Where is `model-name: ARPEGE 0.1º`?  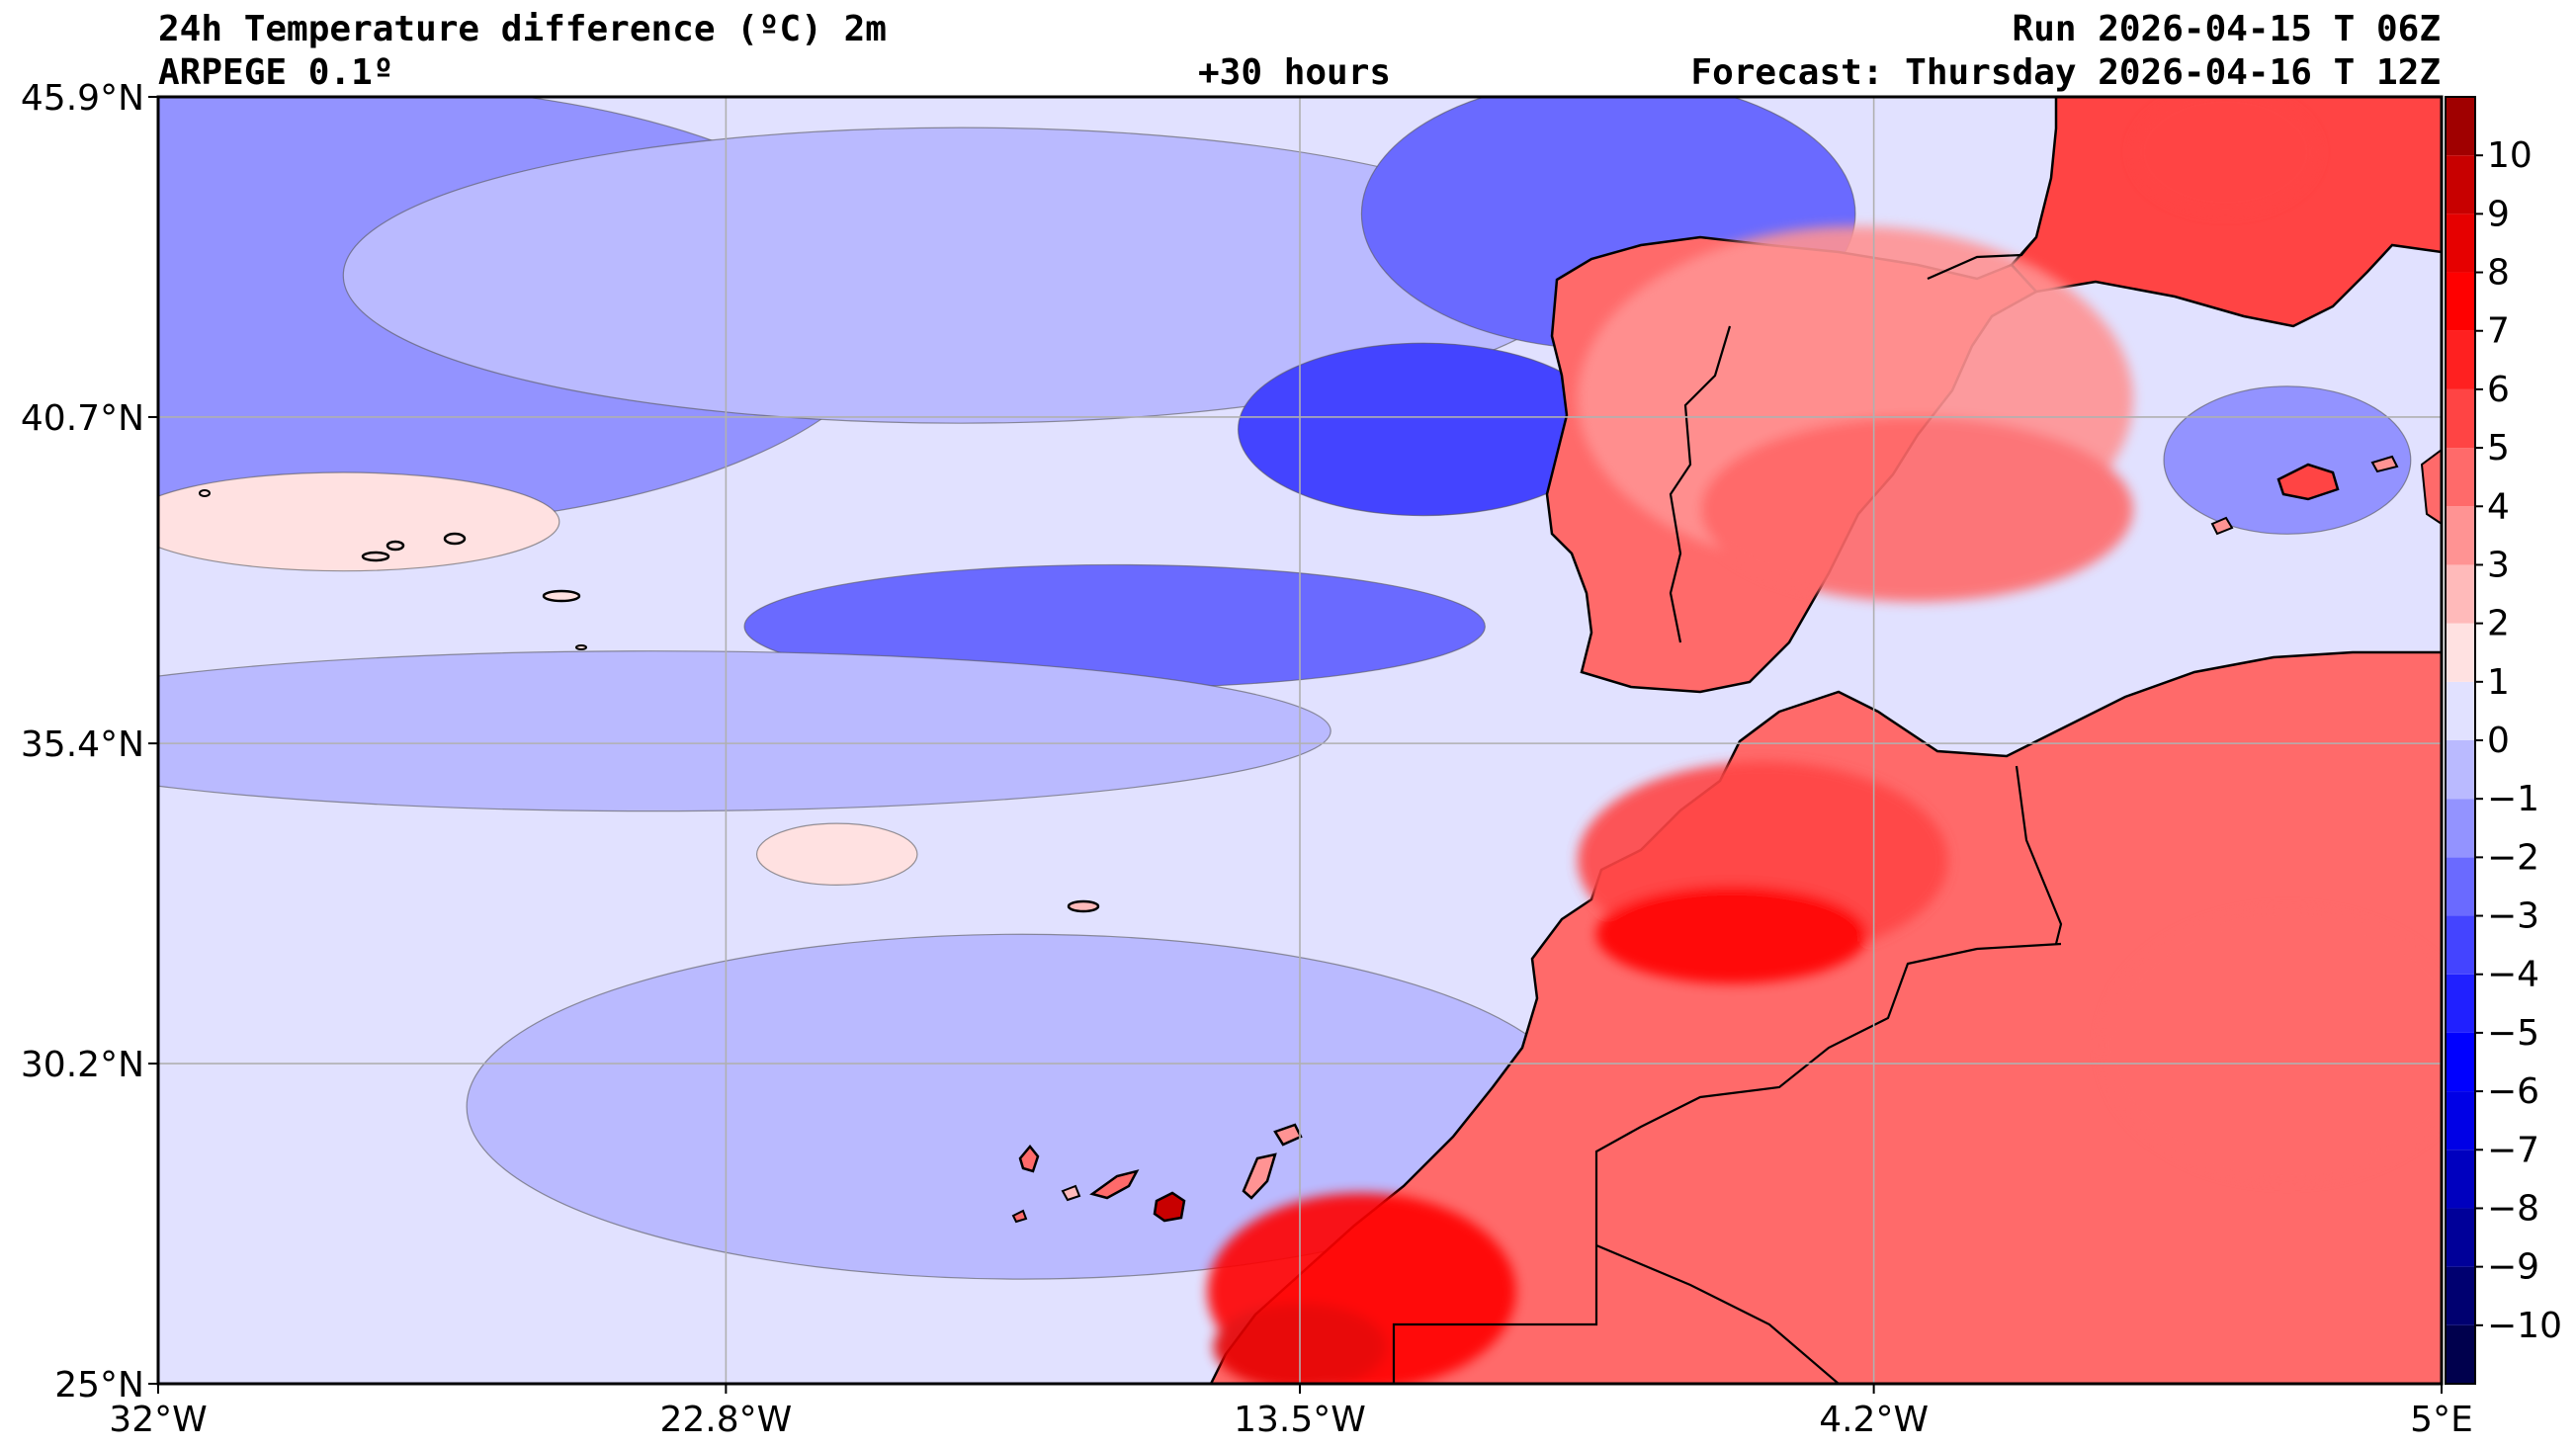 model-name: ARPEGE 0.1º is located at coordinates (276, 72).